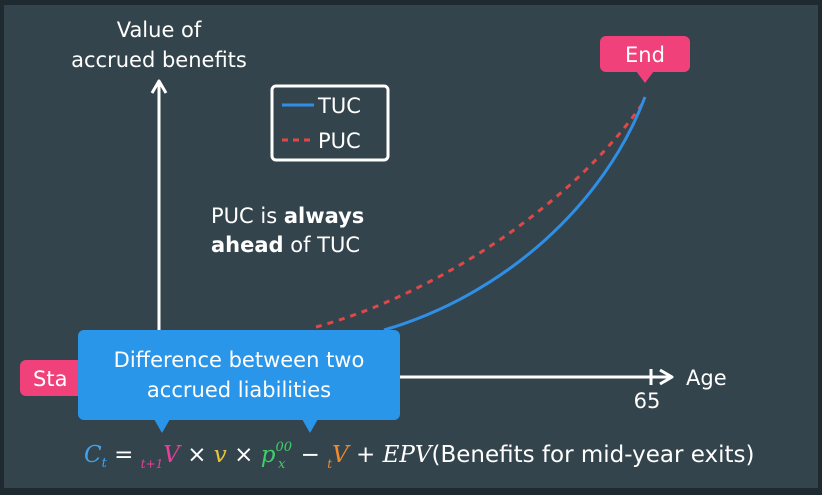 Image resolution: width=822 pixels, height=495 pixels. Describe the element at coordinates (159, 60) in the screenshot. I see `y-axis-label-line2: accrued benefits` at that location.